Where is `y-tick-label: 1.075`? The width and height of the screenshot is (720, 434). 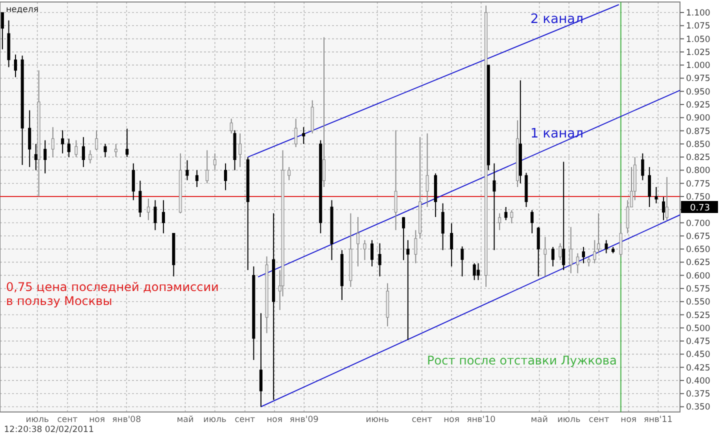 y-tick-label: 1.075 is located at coordinates (698, 27).